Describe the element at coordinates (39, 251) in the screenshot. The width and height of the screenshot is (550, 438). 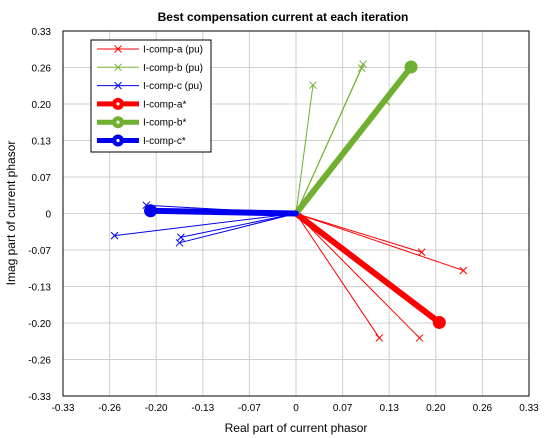
I see `y-tick-label: -0.07` at that location.